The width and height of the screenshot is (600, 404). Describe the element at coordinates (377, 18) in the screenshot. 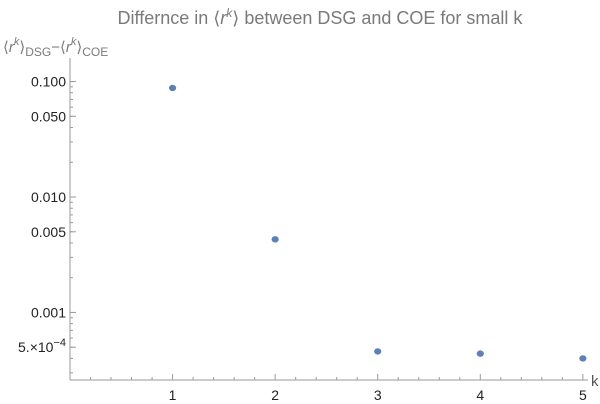

I see `title-post: ⟩ between DSG and COE for small k` at that location.